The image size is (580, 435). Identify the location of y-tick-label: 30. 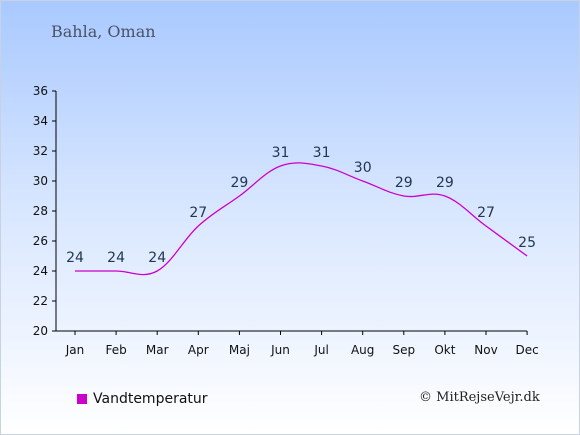
(40, 181).